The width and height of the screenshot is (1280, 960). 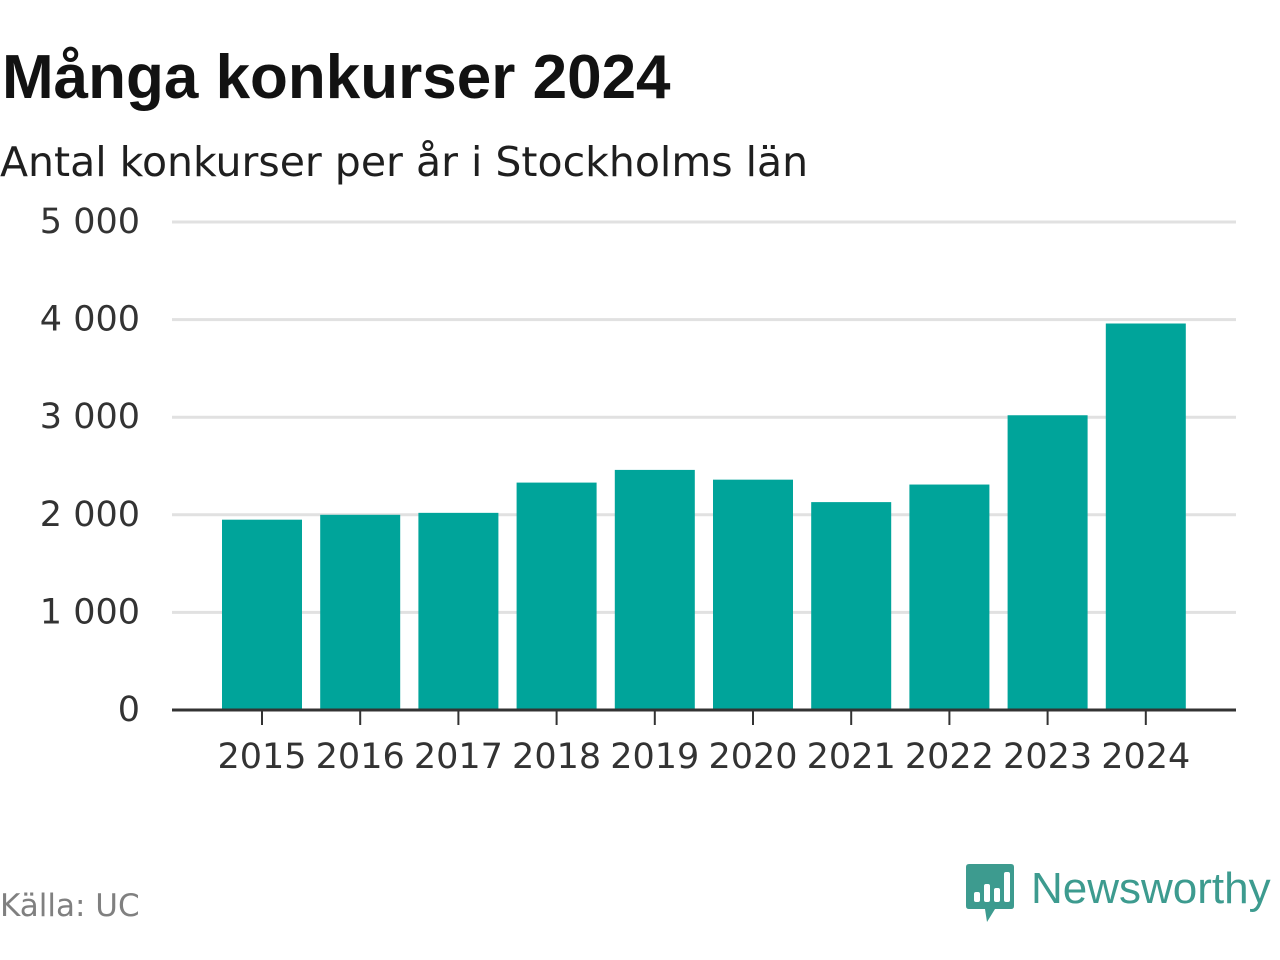 I want to click on x-tick-label: 2018, so click(x=556, y=757).